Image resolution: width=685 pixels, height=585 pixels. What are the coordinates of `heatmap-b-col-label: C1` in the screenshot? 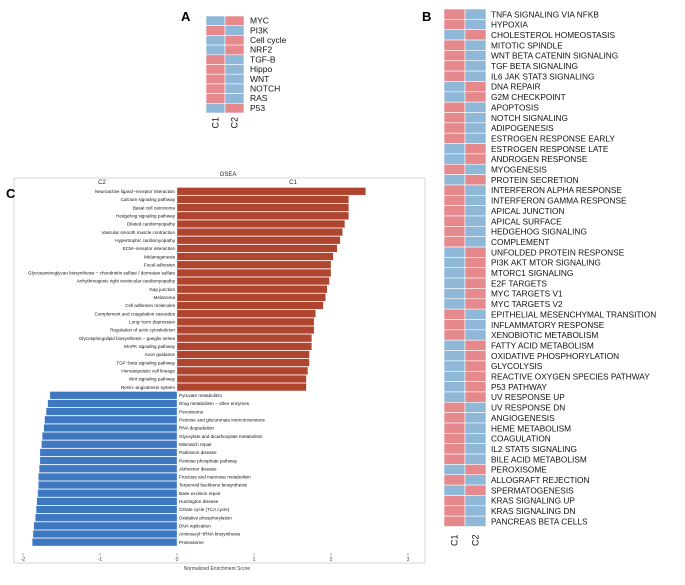 It's located at (455, 541).